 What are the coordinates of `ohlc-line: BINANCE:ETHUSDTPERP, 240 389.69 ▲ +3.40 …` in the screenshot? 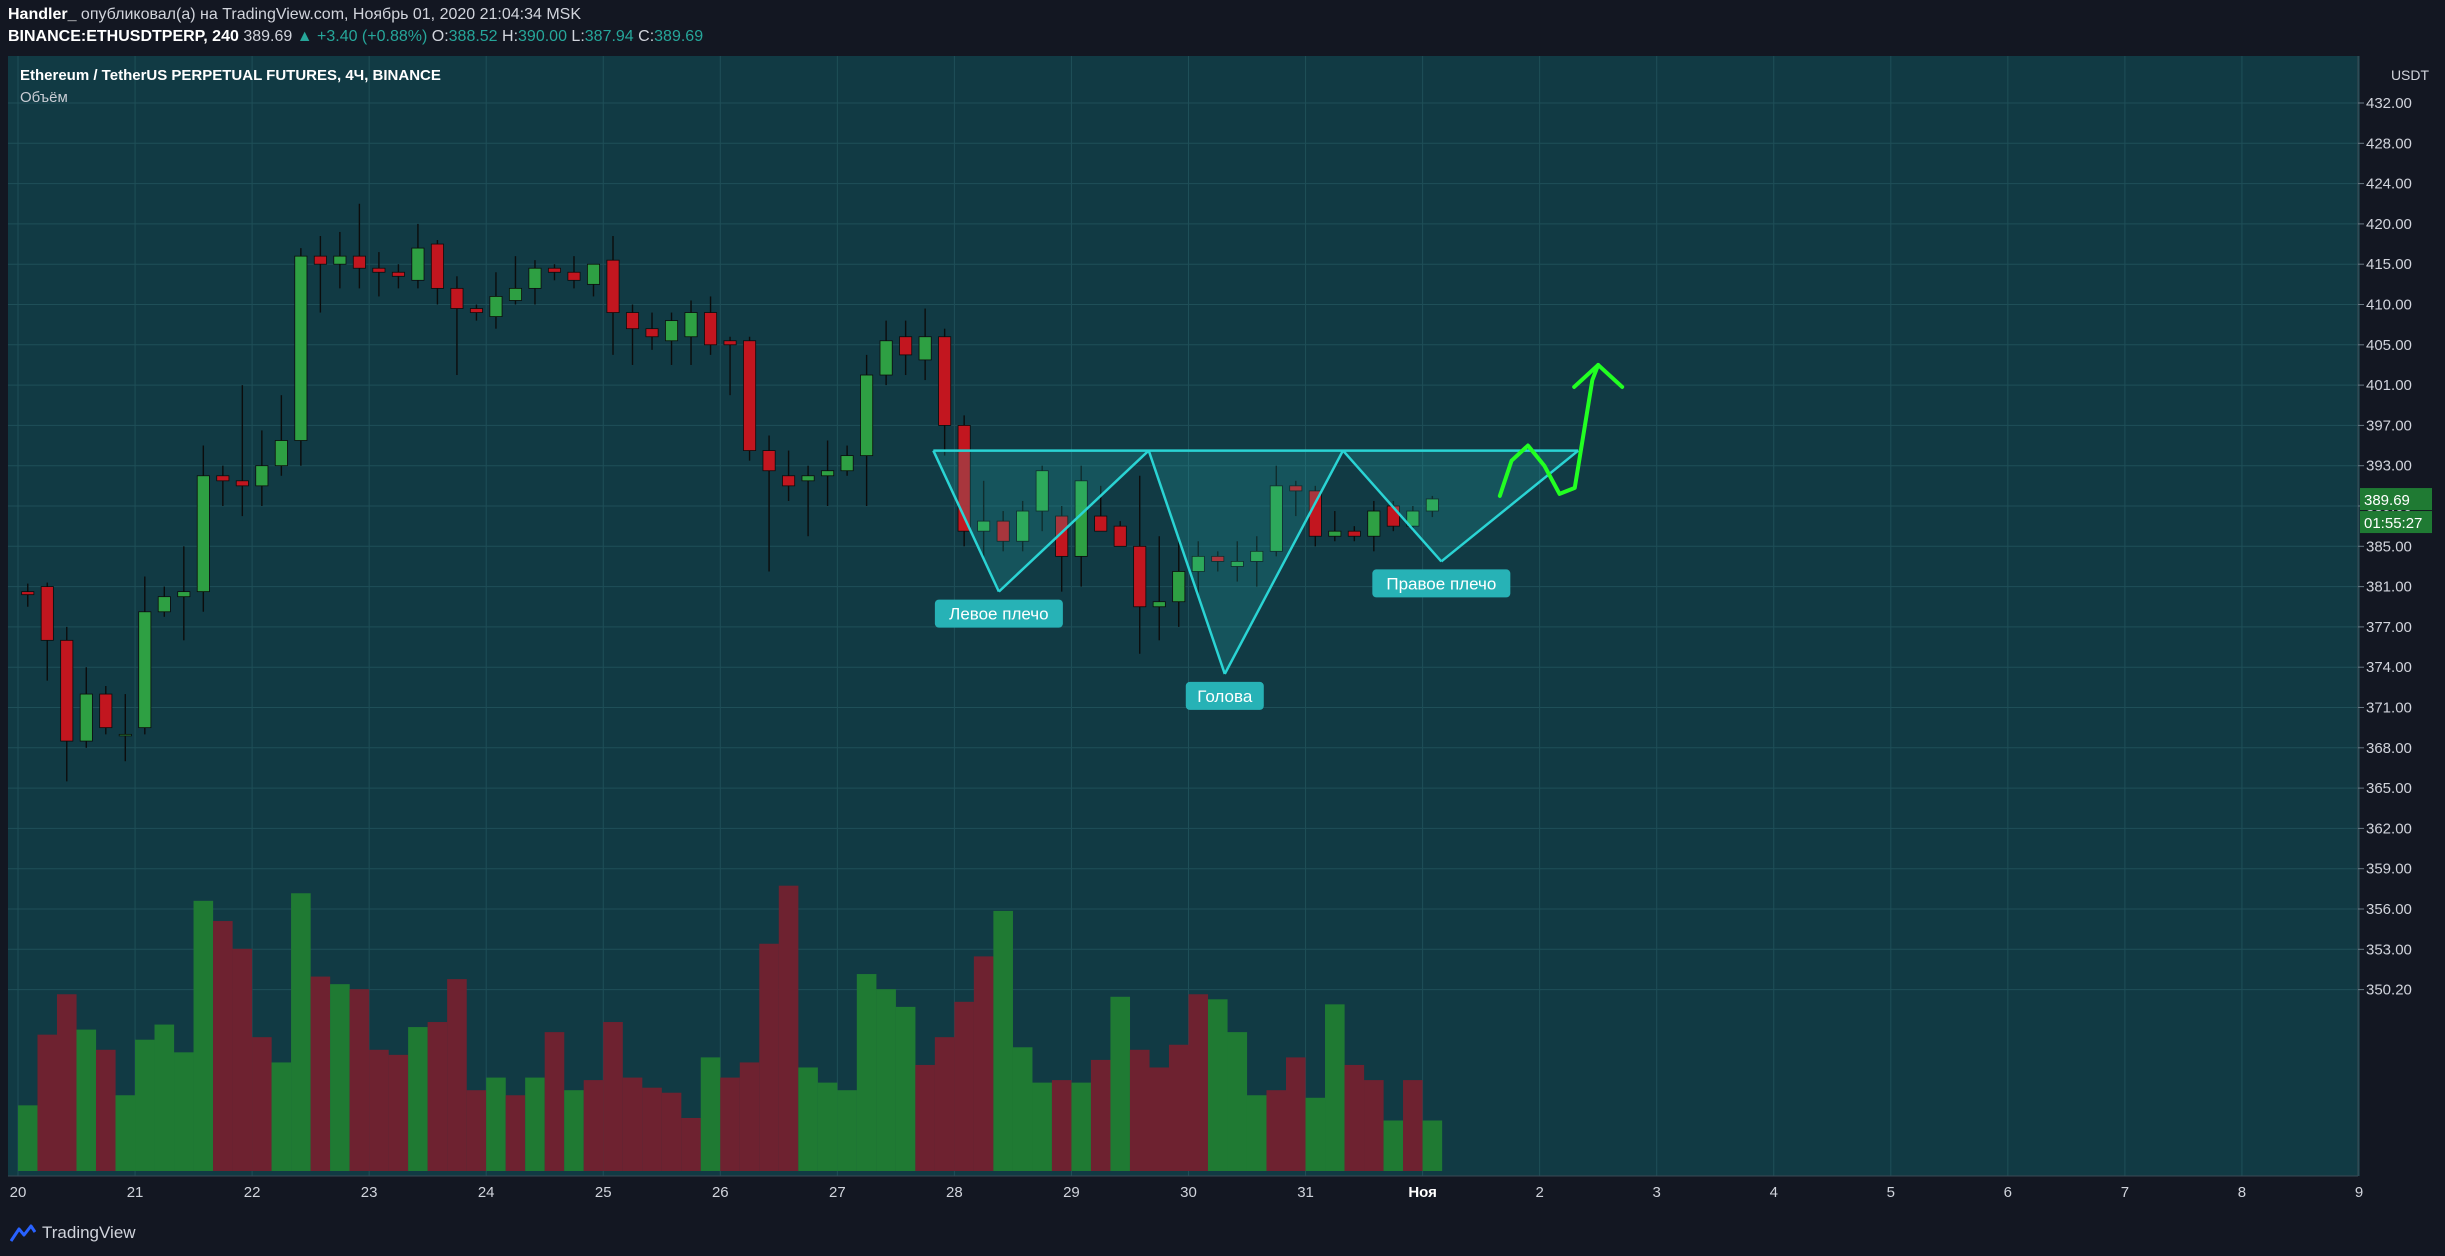 It's located at (355, 37).